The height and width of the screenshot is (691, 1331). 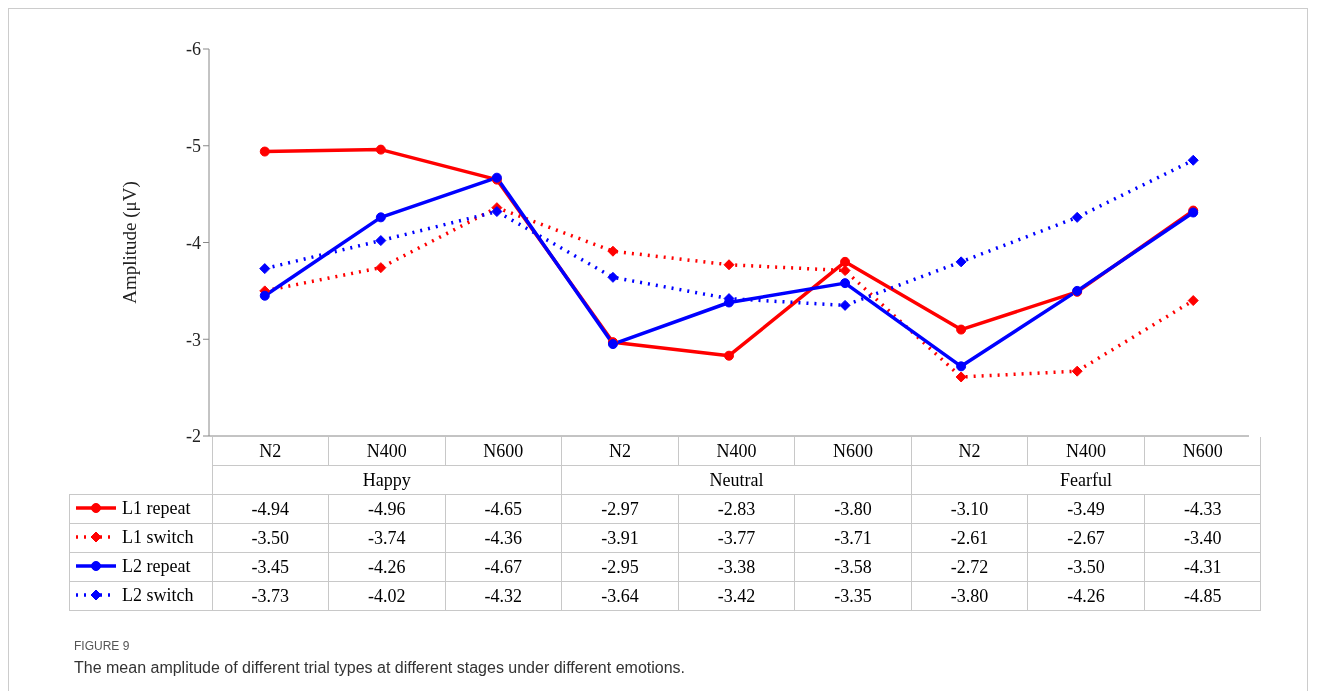 What do you see at coordinates (193, 49) in the screenshot?
I see `y-tick-label: -6` at bounding box center [193, 49].